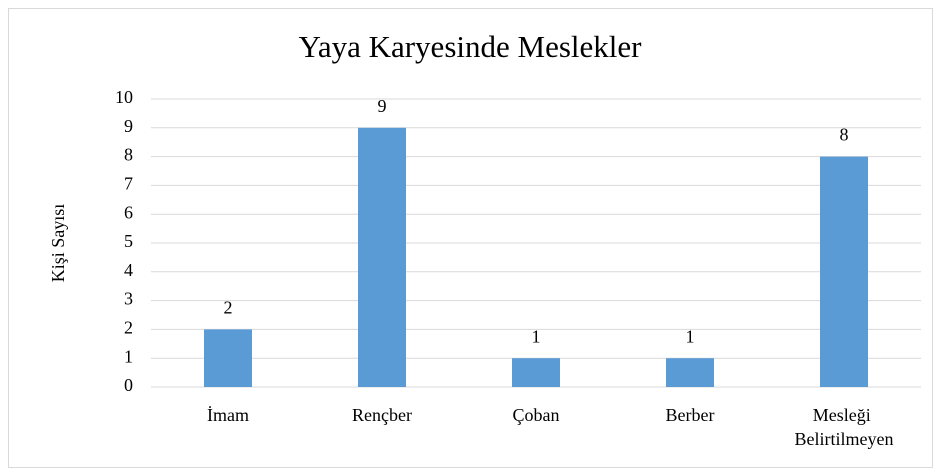 The image size is (941, 476). I want to click on x-tick-label: Berber, so click(690, 415).